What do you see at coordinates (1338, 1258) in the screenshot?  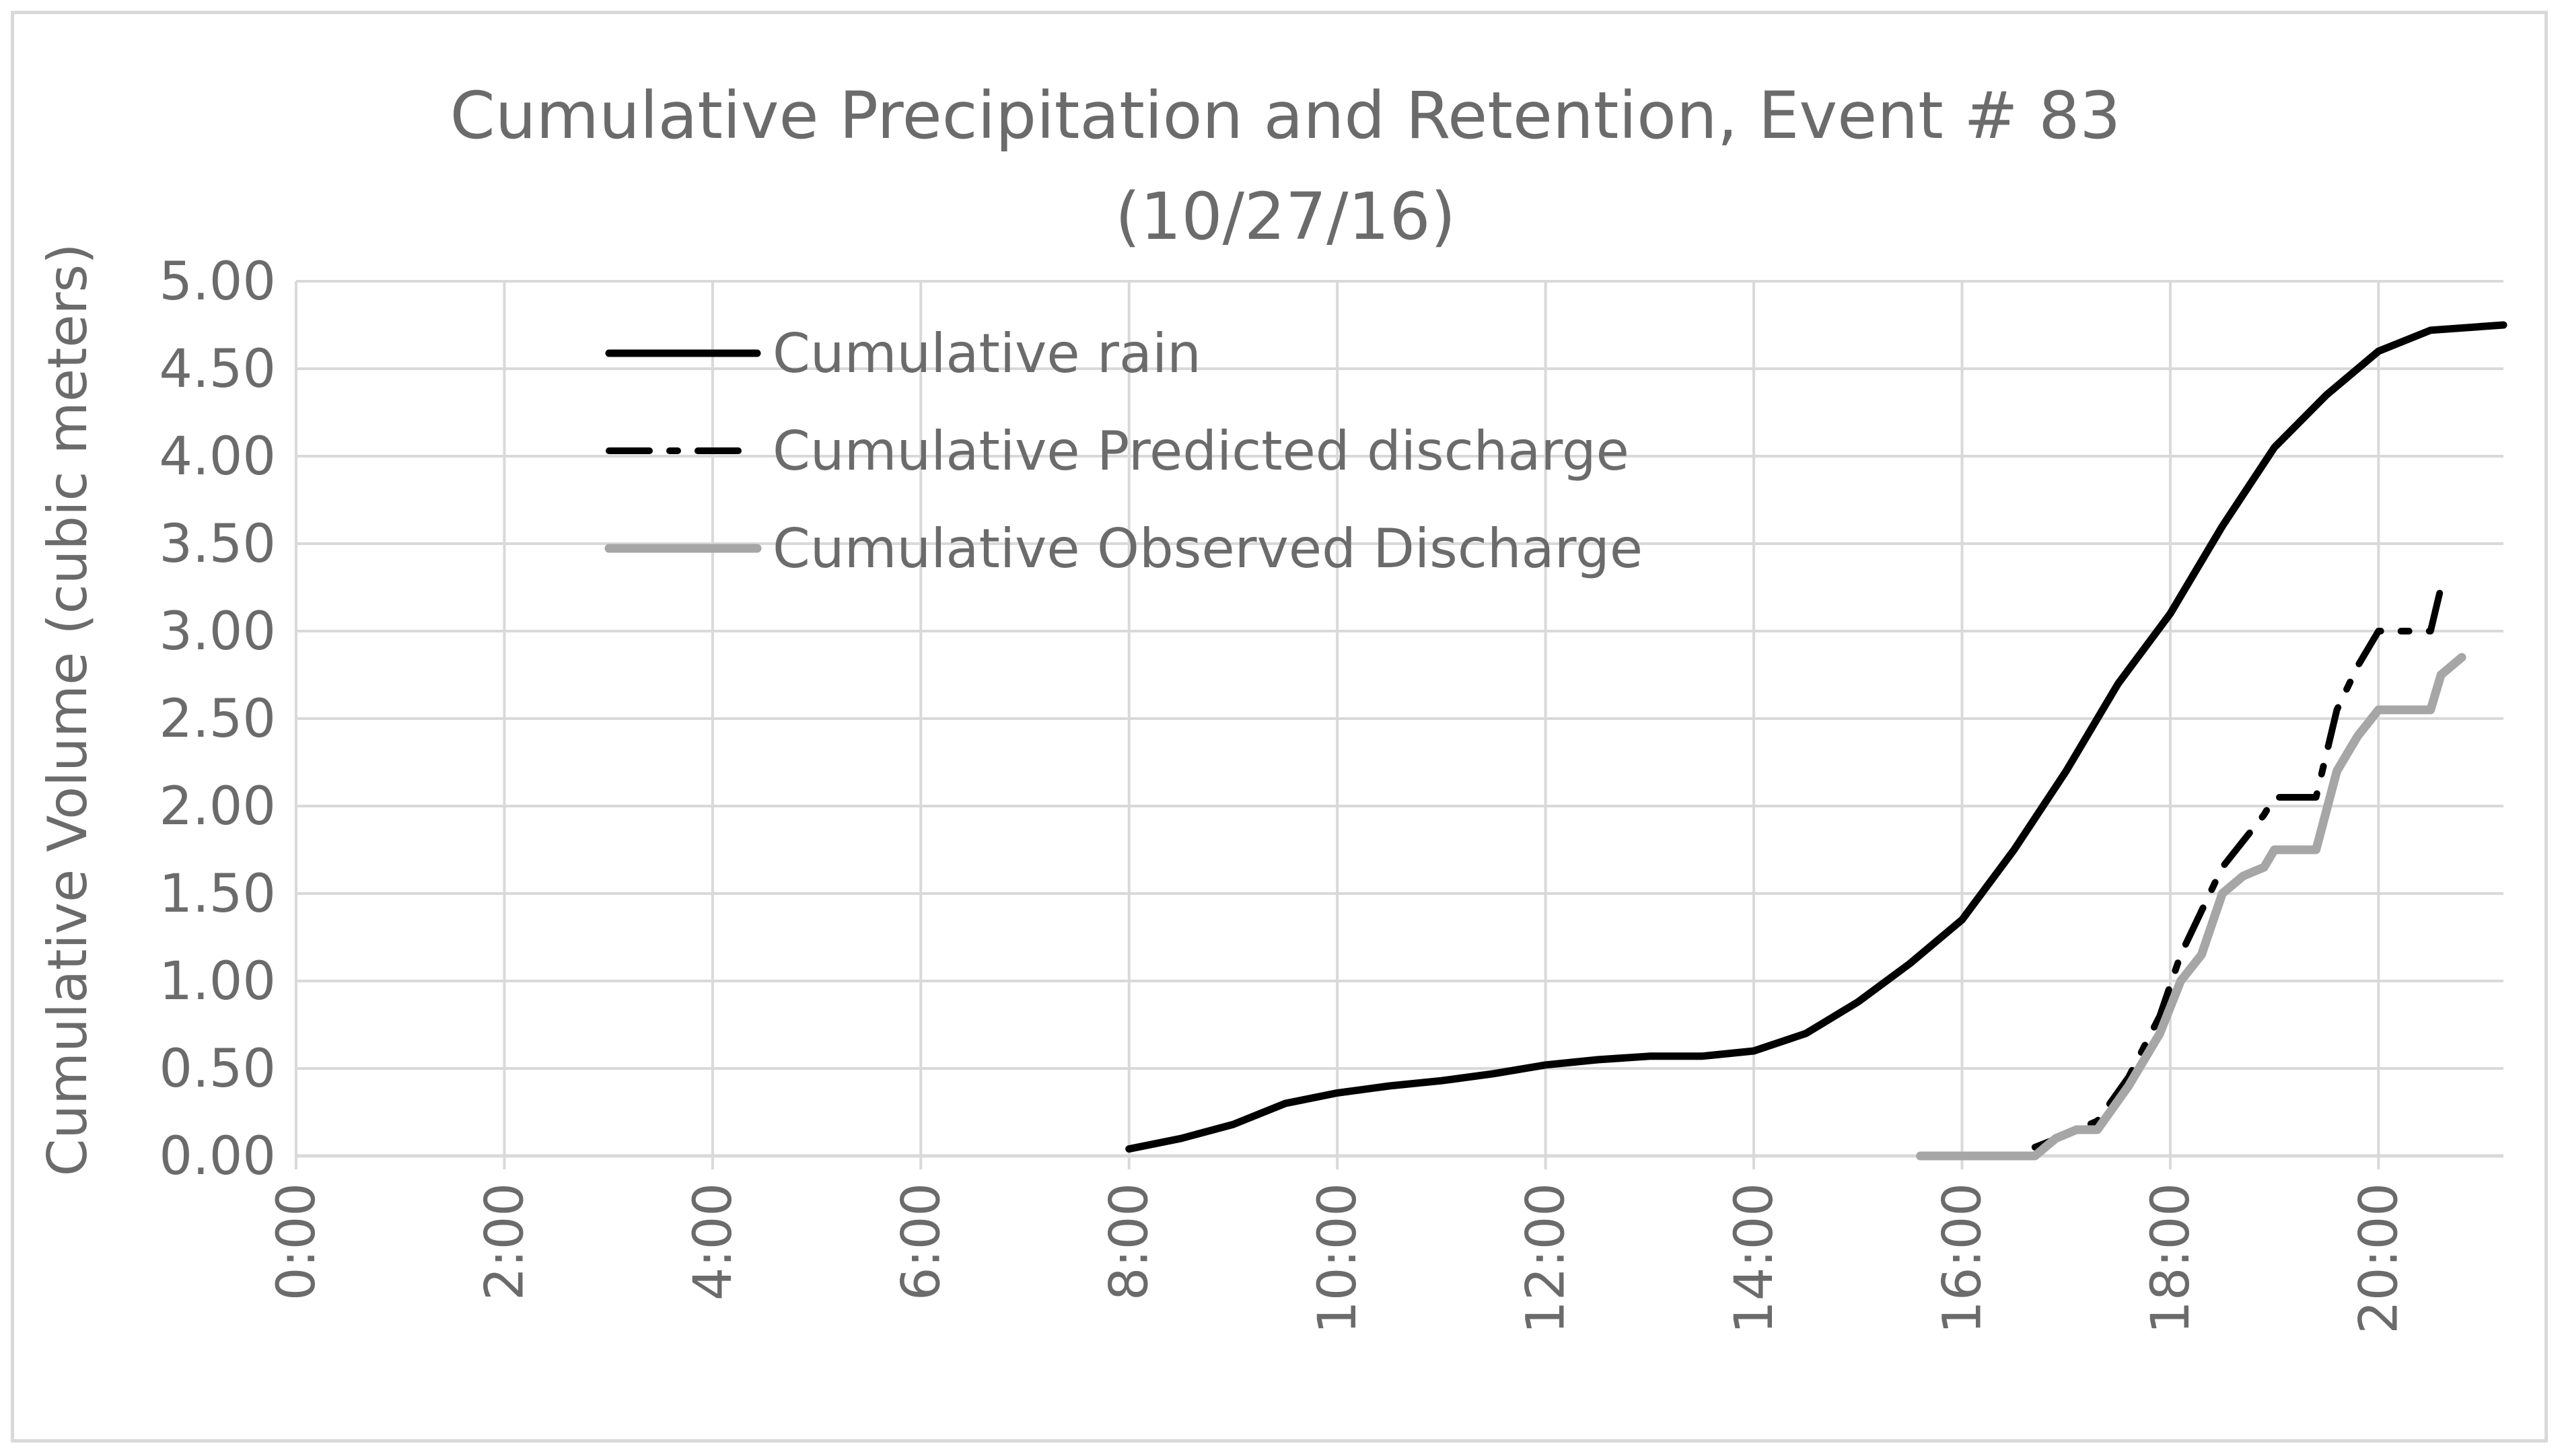 I see `x-tick-label: 10:00` at bounding box center [1338, 1258].